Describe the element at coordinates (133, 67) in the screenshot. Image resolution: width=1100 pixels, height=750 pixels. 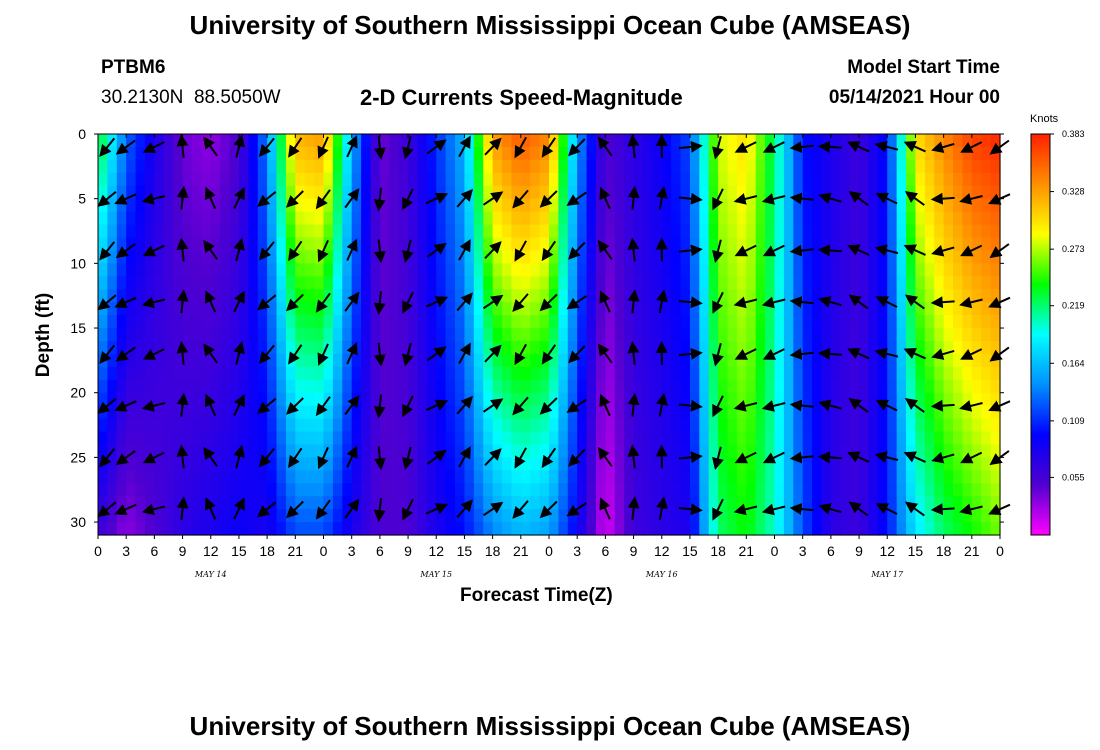
I see `station-id: PTBM6` at that location.